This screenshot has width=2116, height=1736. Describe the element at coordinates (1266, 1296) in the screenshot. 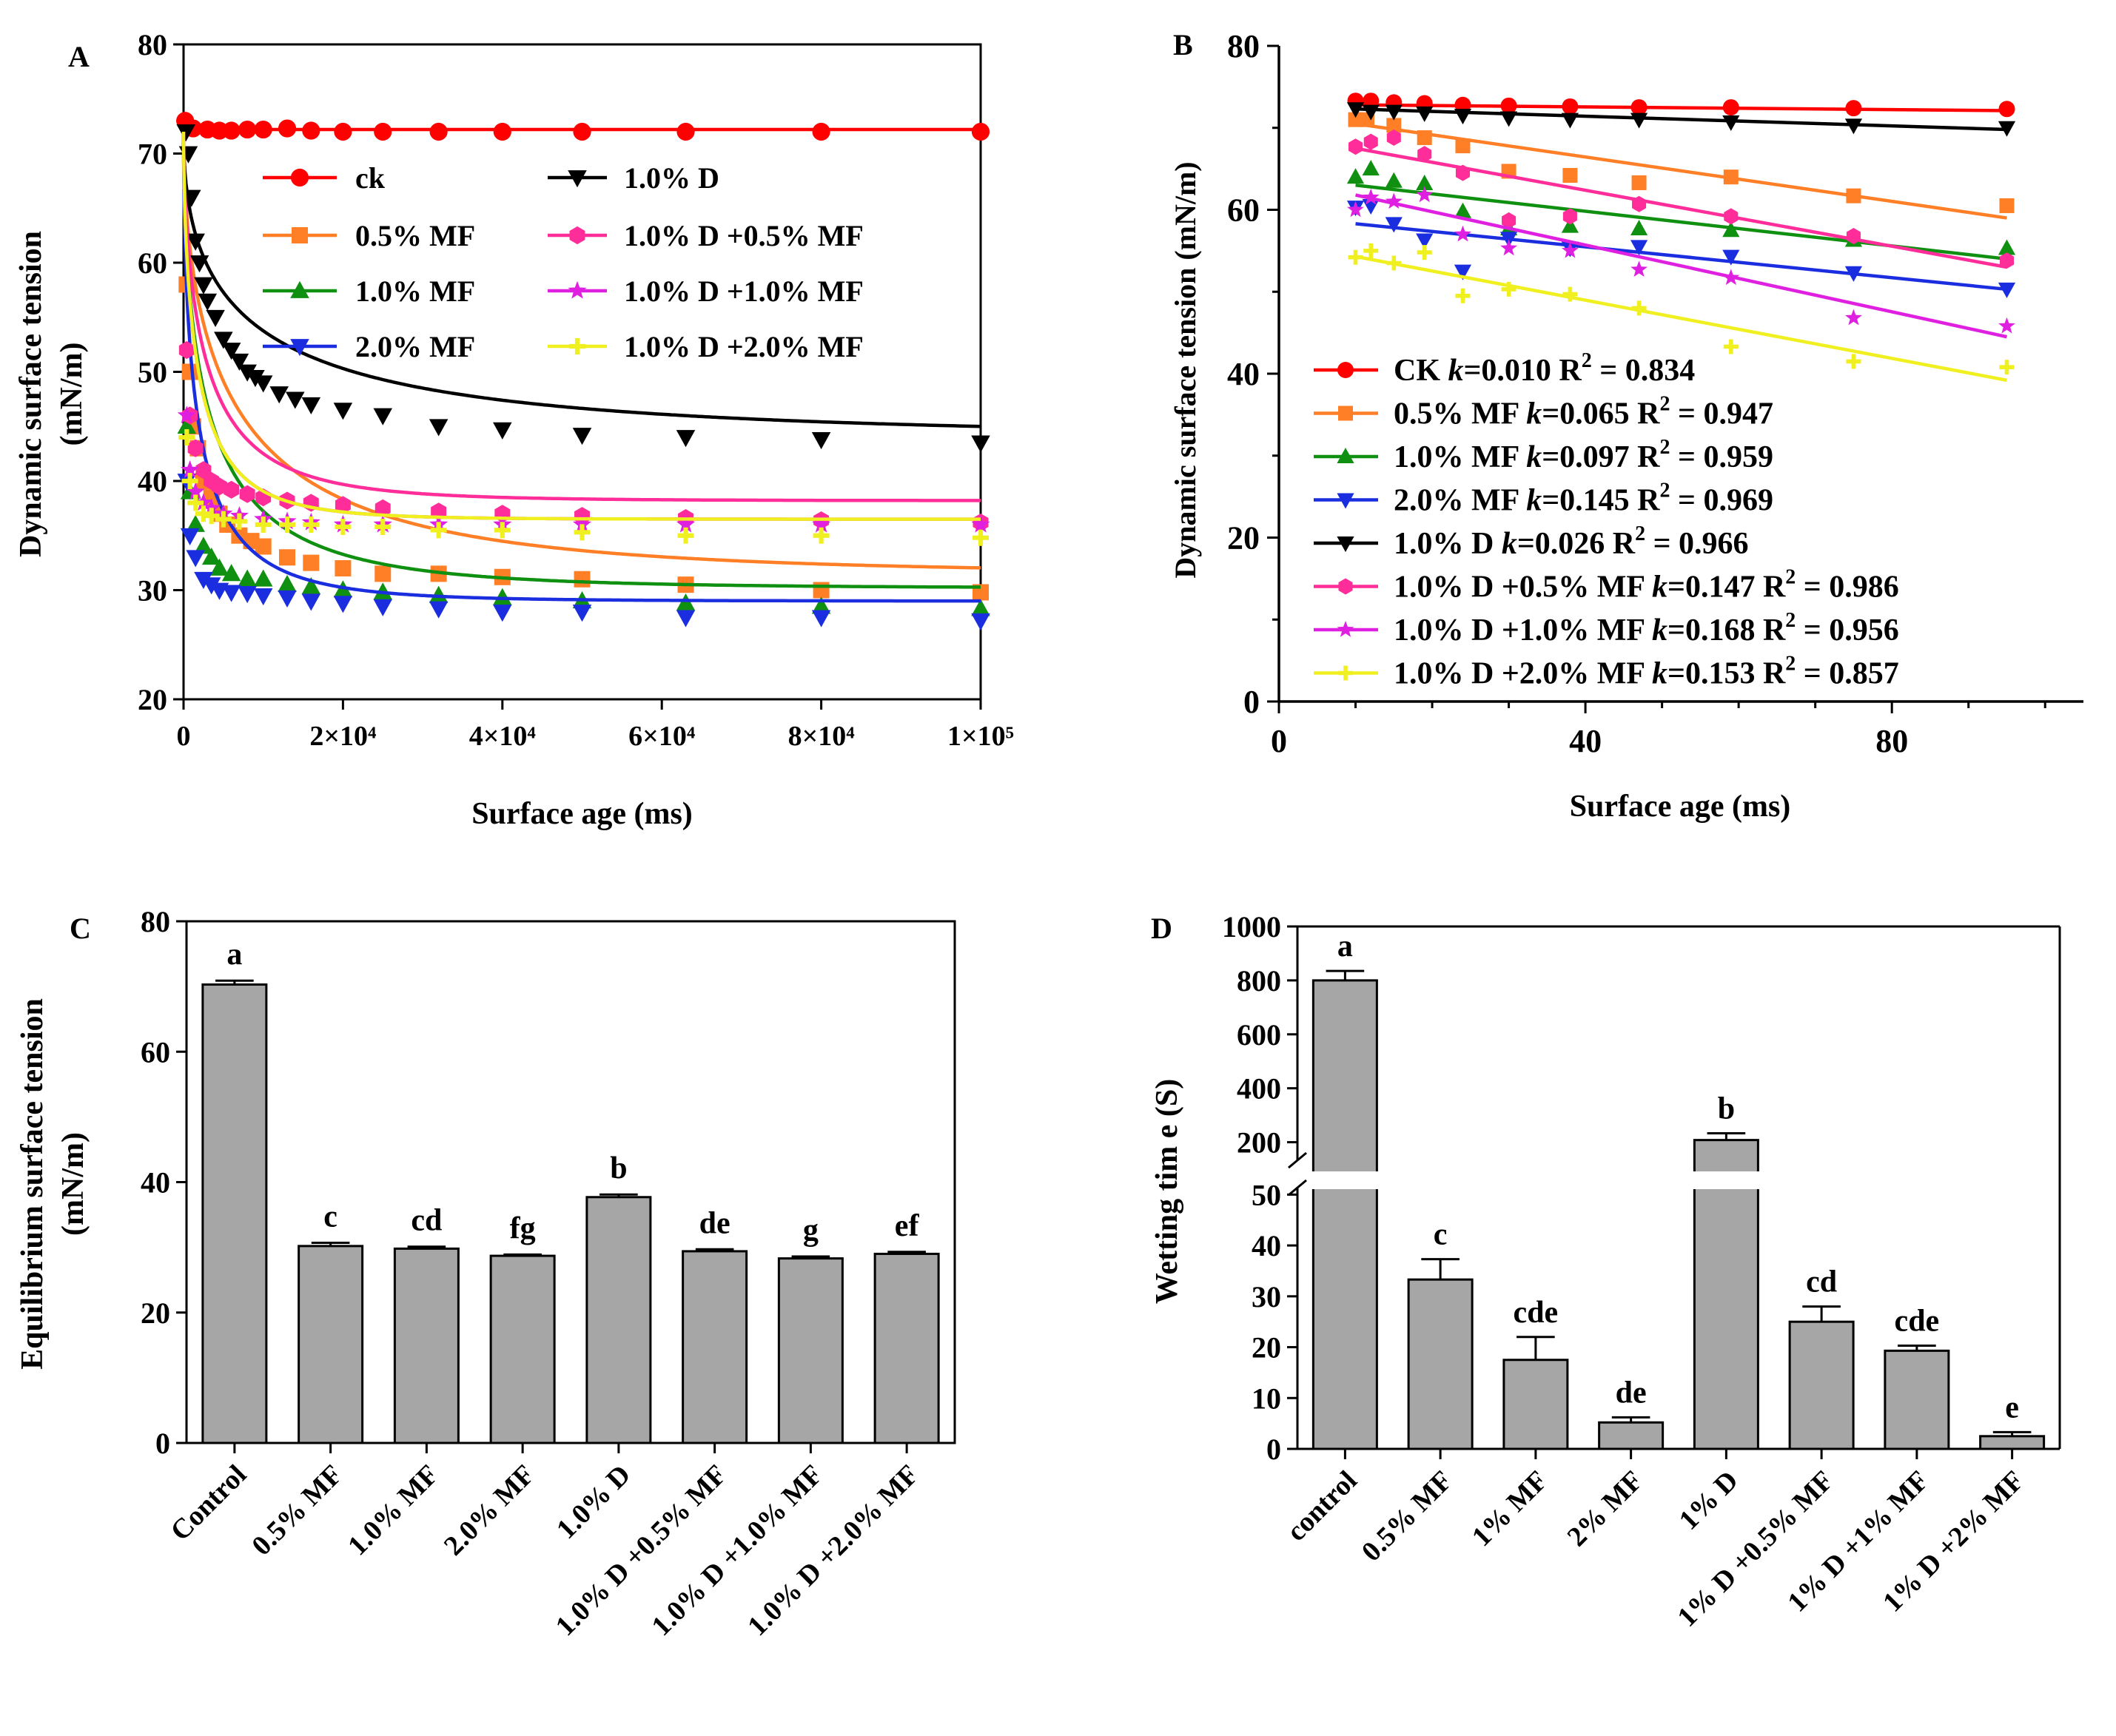

I see `y-tick-label-d: 30` at that location.